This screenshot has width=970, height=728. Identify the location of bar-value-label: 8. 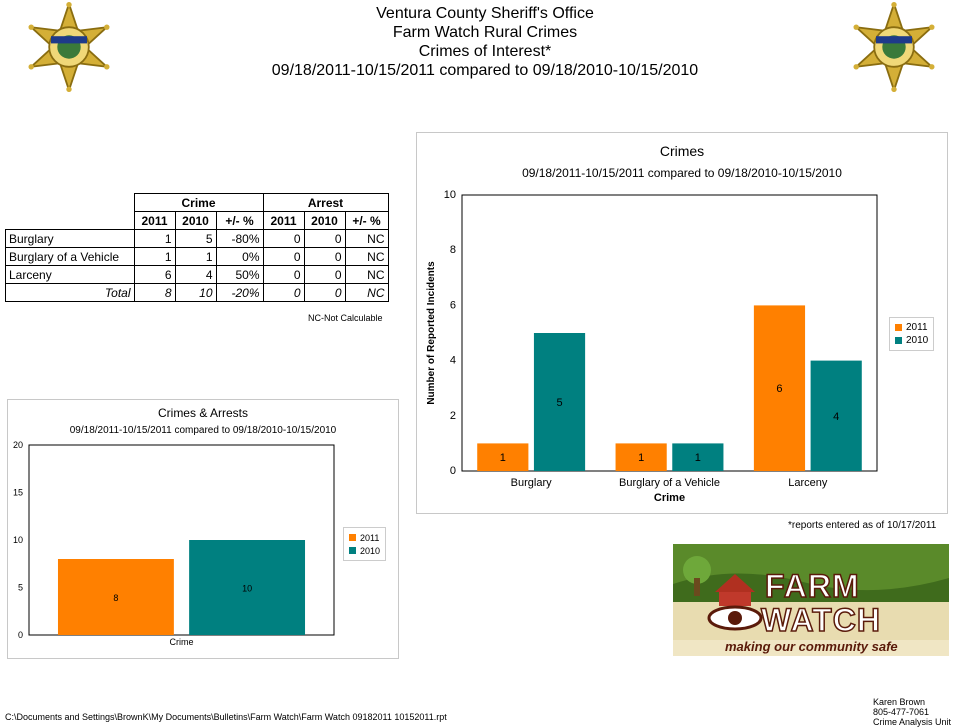
(115, 598).